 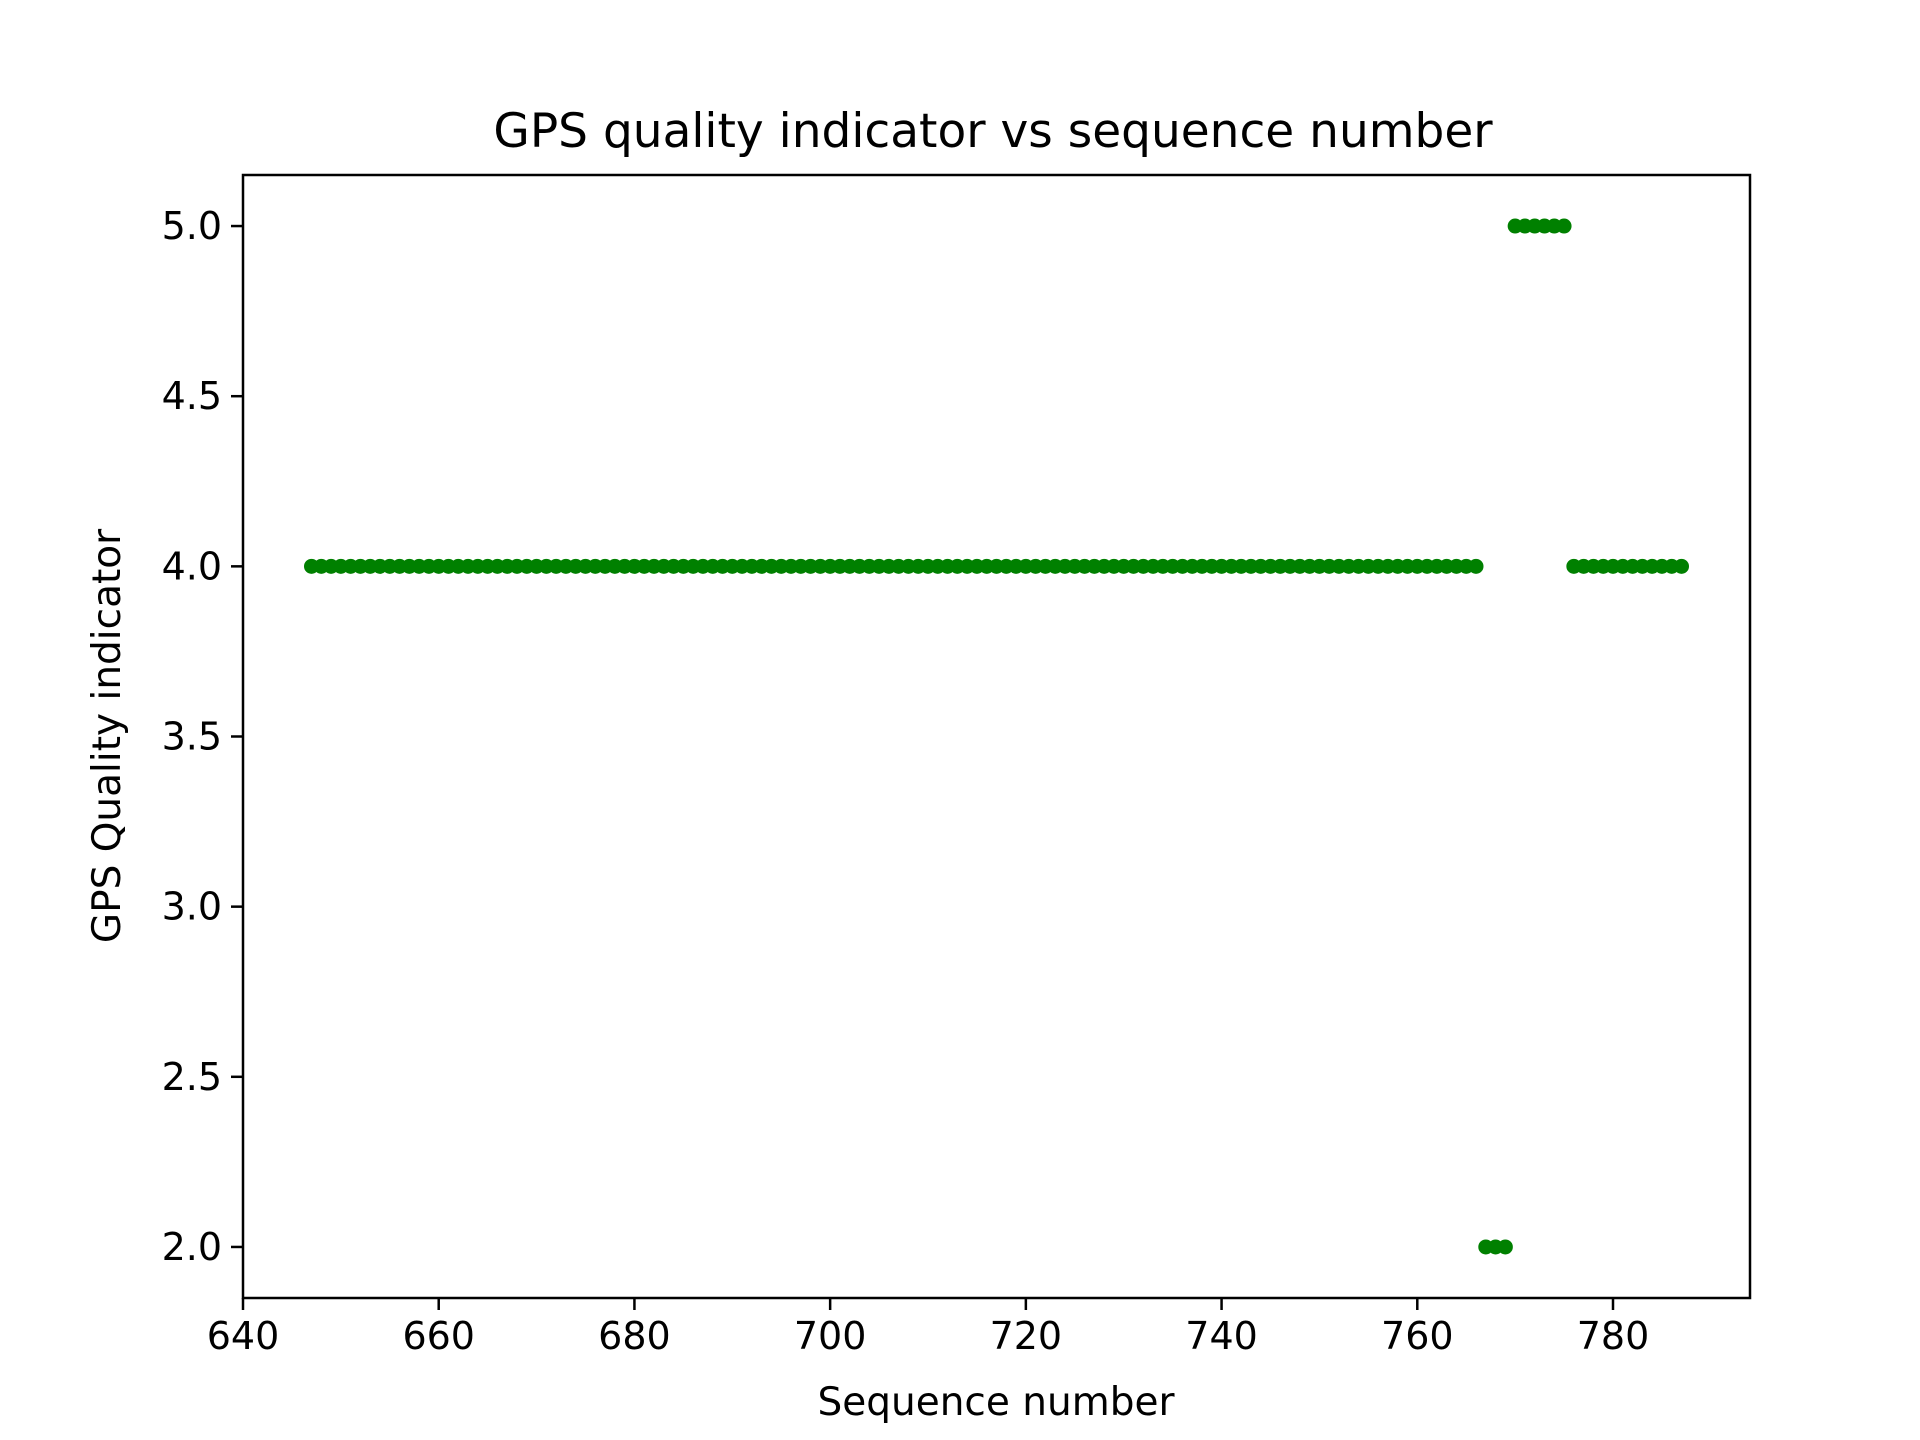 What do you see at coordinates (993, 131) in the screenshot?
I see `chart-title: GPS quality indicator vs sequence number` at bounding box center [993, 131].